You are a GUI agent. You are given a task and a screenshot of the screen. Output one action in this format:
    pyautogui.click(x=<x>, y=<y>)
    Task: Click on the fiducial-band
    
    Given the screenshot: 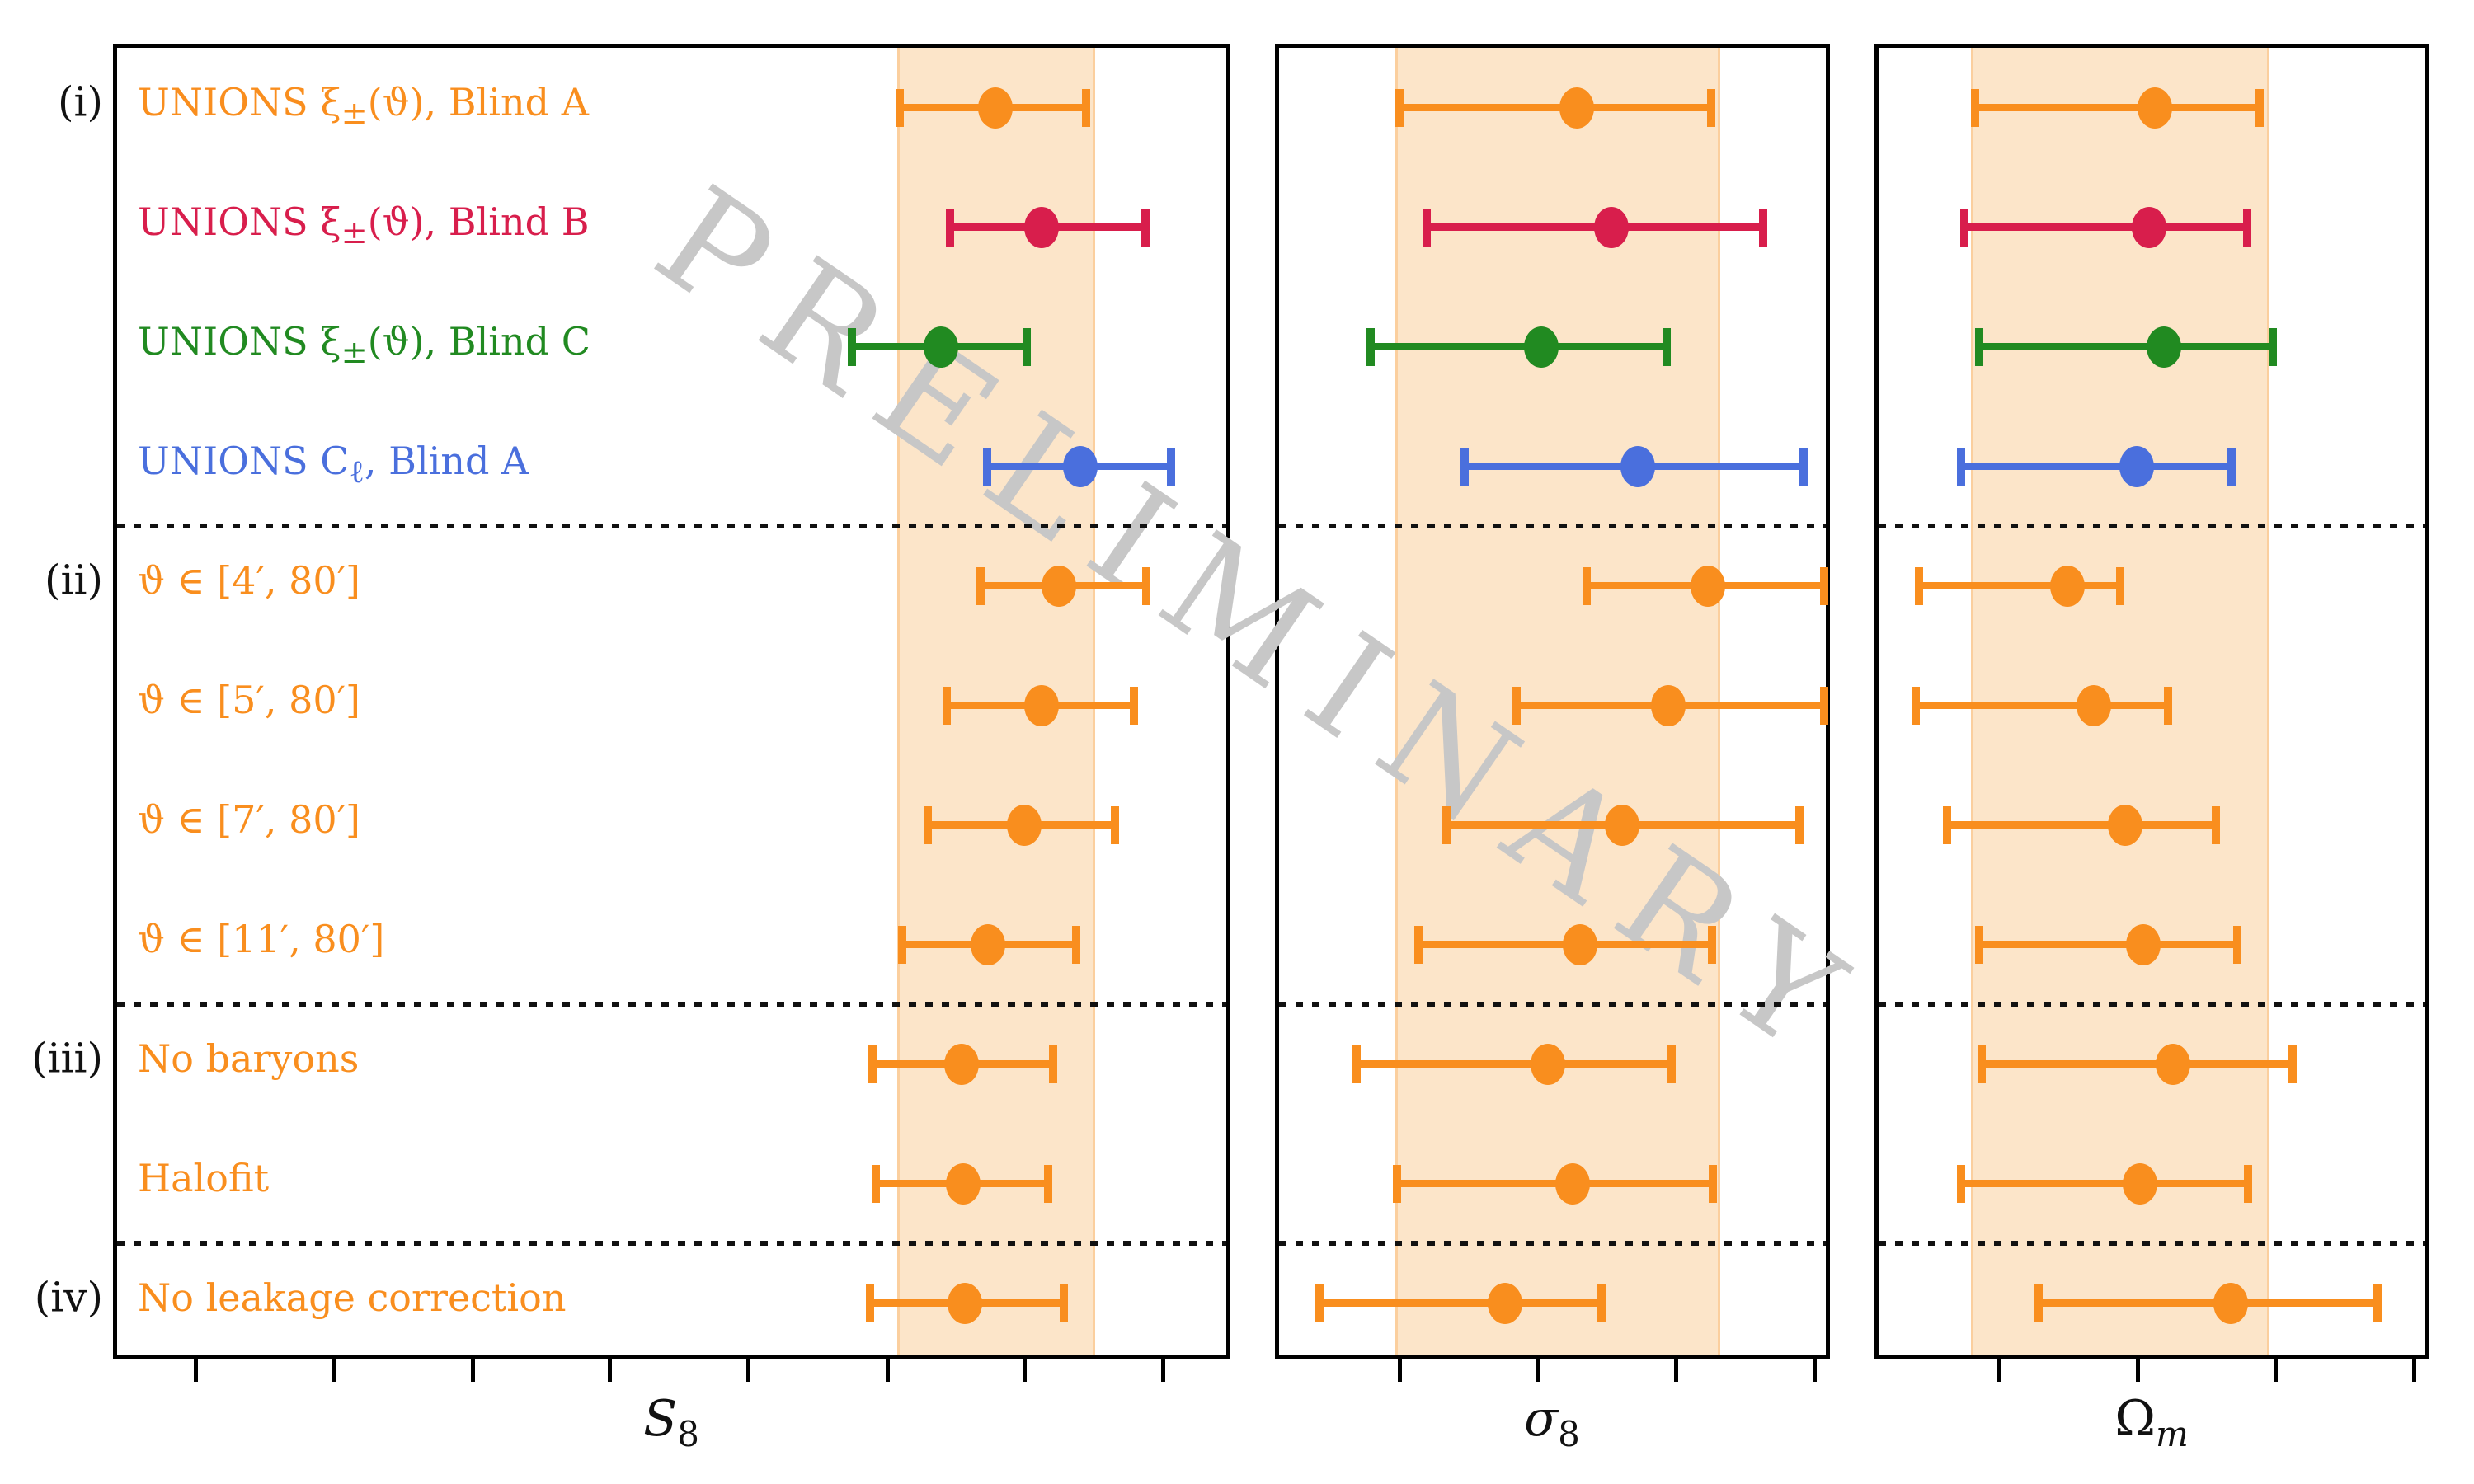 What is the action you would take?
    pyautogui.click(x=2119, y=701)
    